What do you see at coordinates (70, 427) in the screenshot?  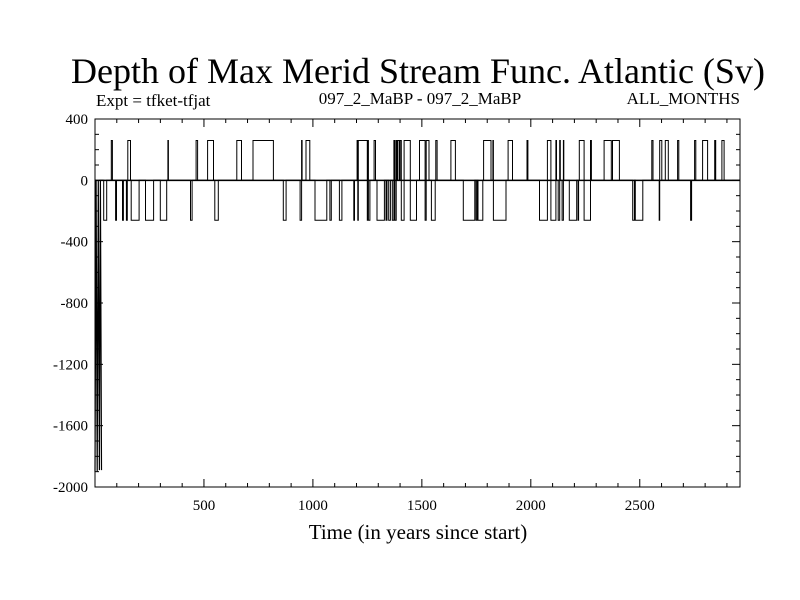 I see `y-tick-label: -1600` at bounding box center [70, 427].